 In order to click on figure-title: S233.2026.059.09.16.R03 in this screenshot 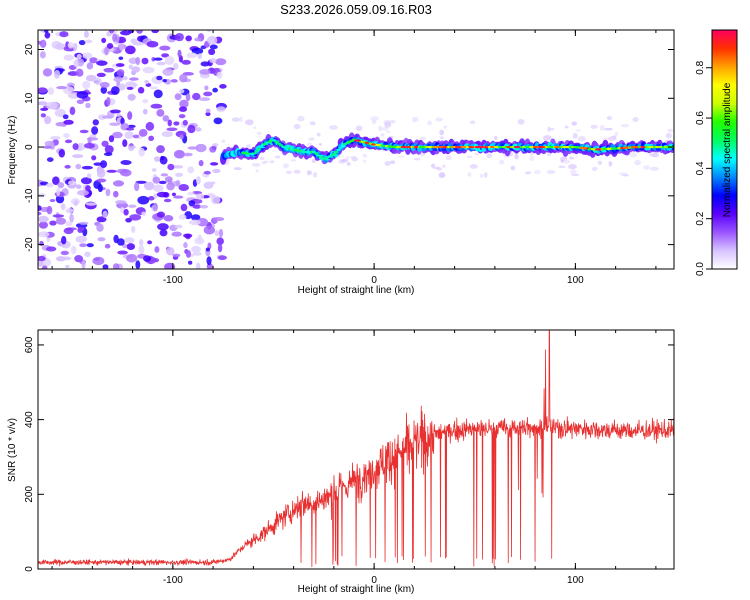, I will do `click(356, 9)`.